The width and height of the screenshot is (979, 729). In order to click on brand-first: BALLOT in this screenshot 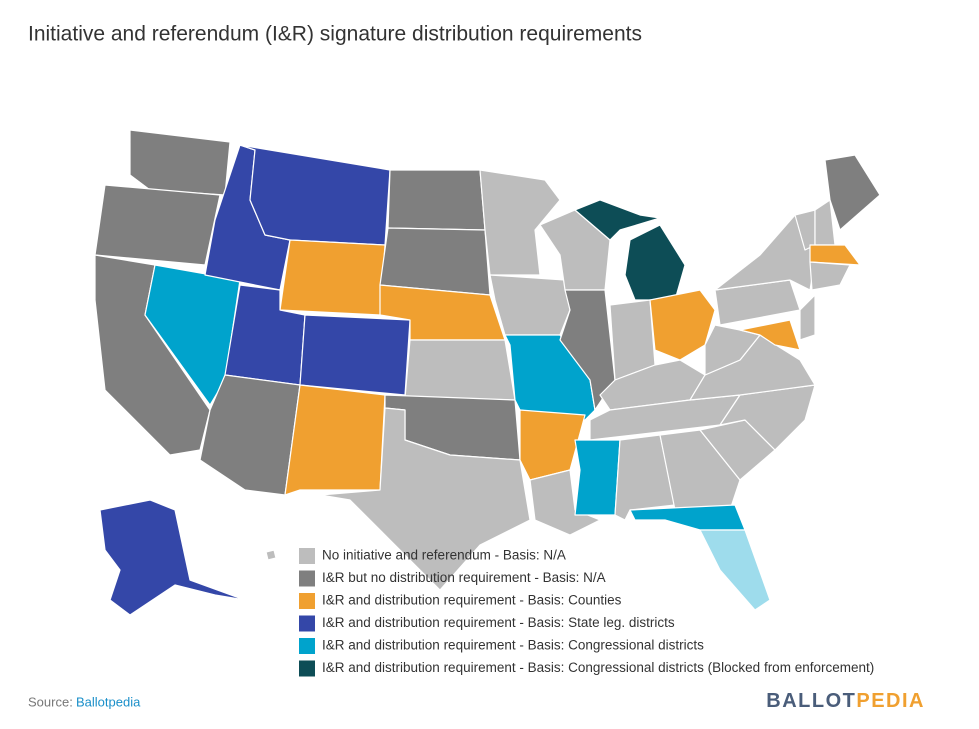, I will do `click(811, 701)`.